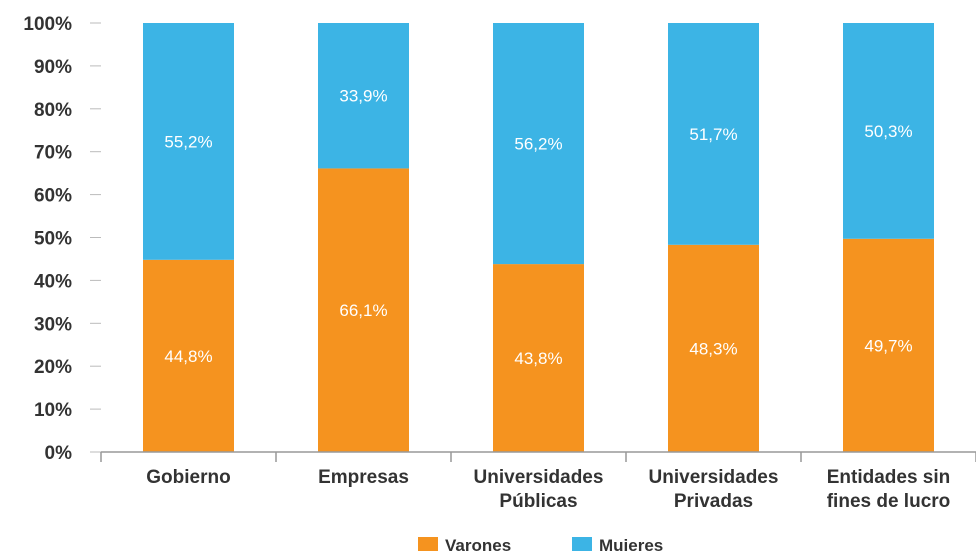  I want to click on y-tick-label: 50%, so click(53, 239).